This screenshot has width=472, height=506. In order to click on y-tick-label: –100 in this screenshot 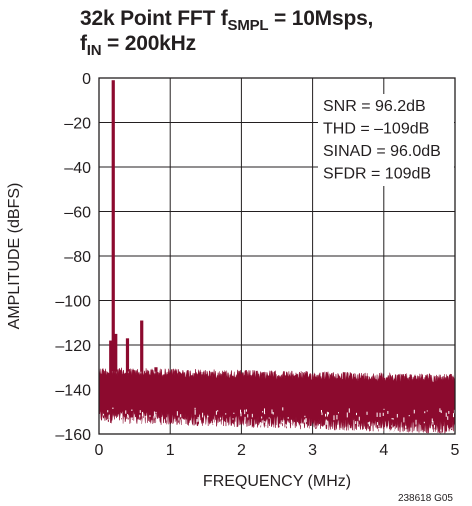, I will do `click(73, 302)`.